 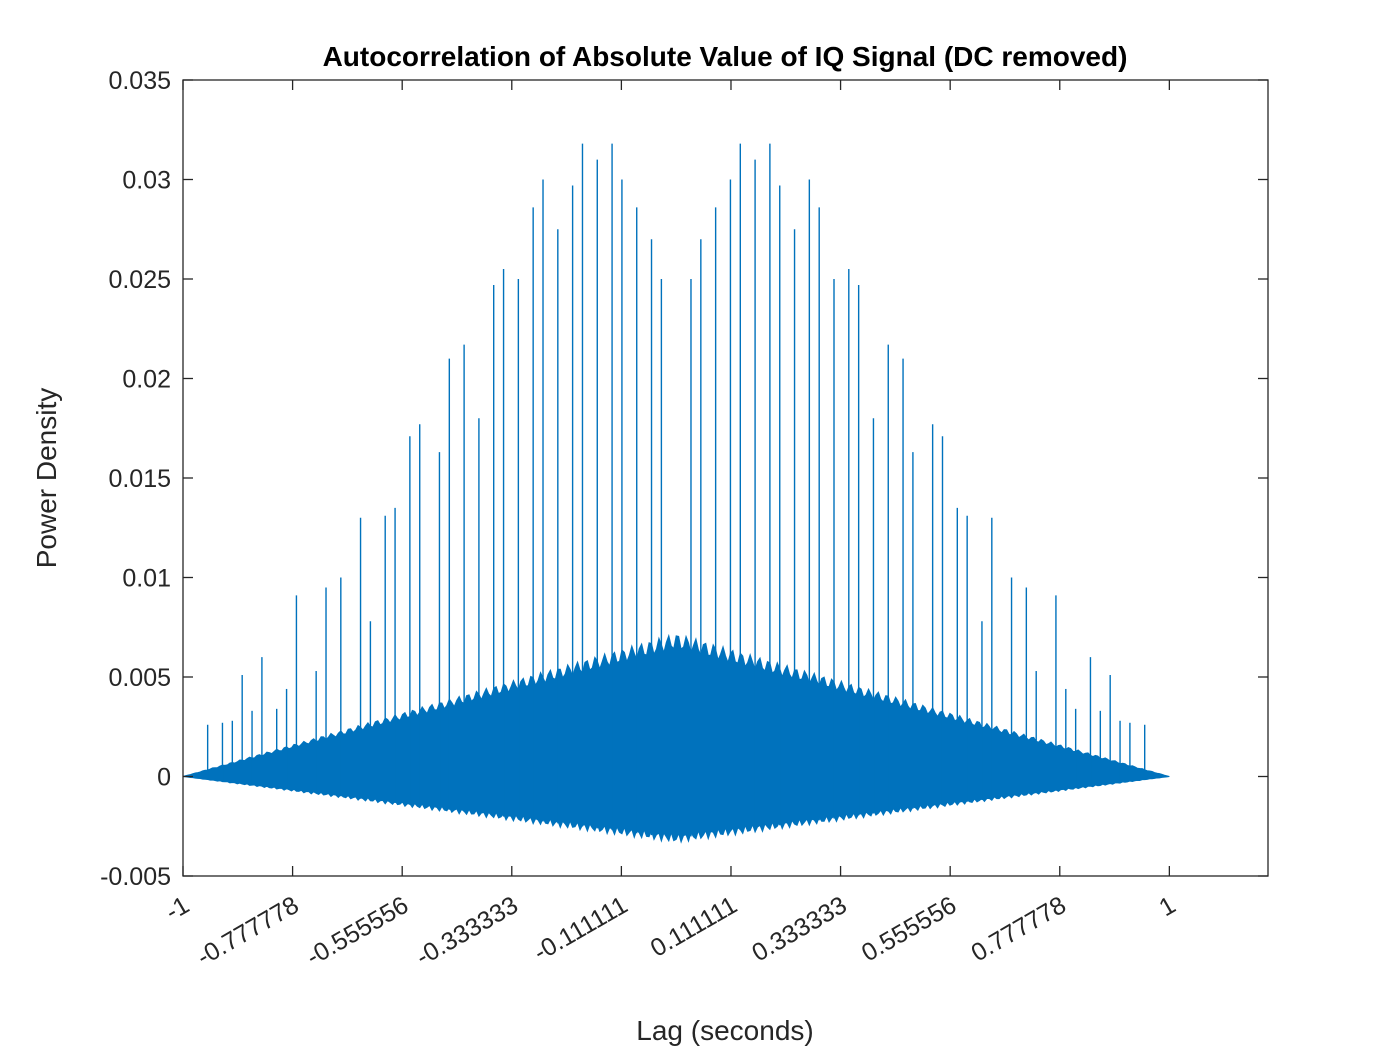 I want to click on x-axis-title: Lag (seconds), so click(x=724, y=1030).